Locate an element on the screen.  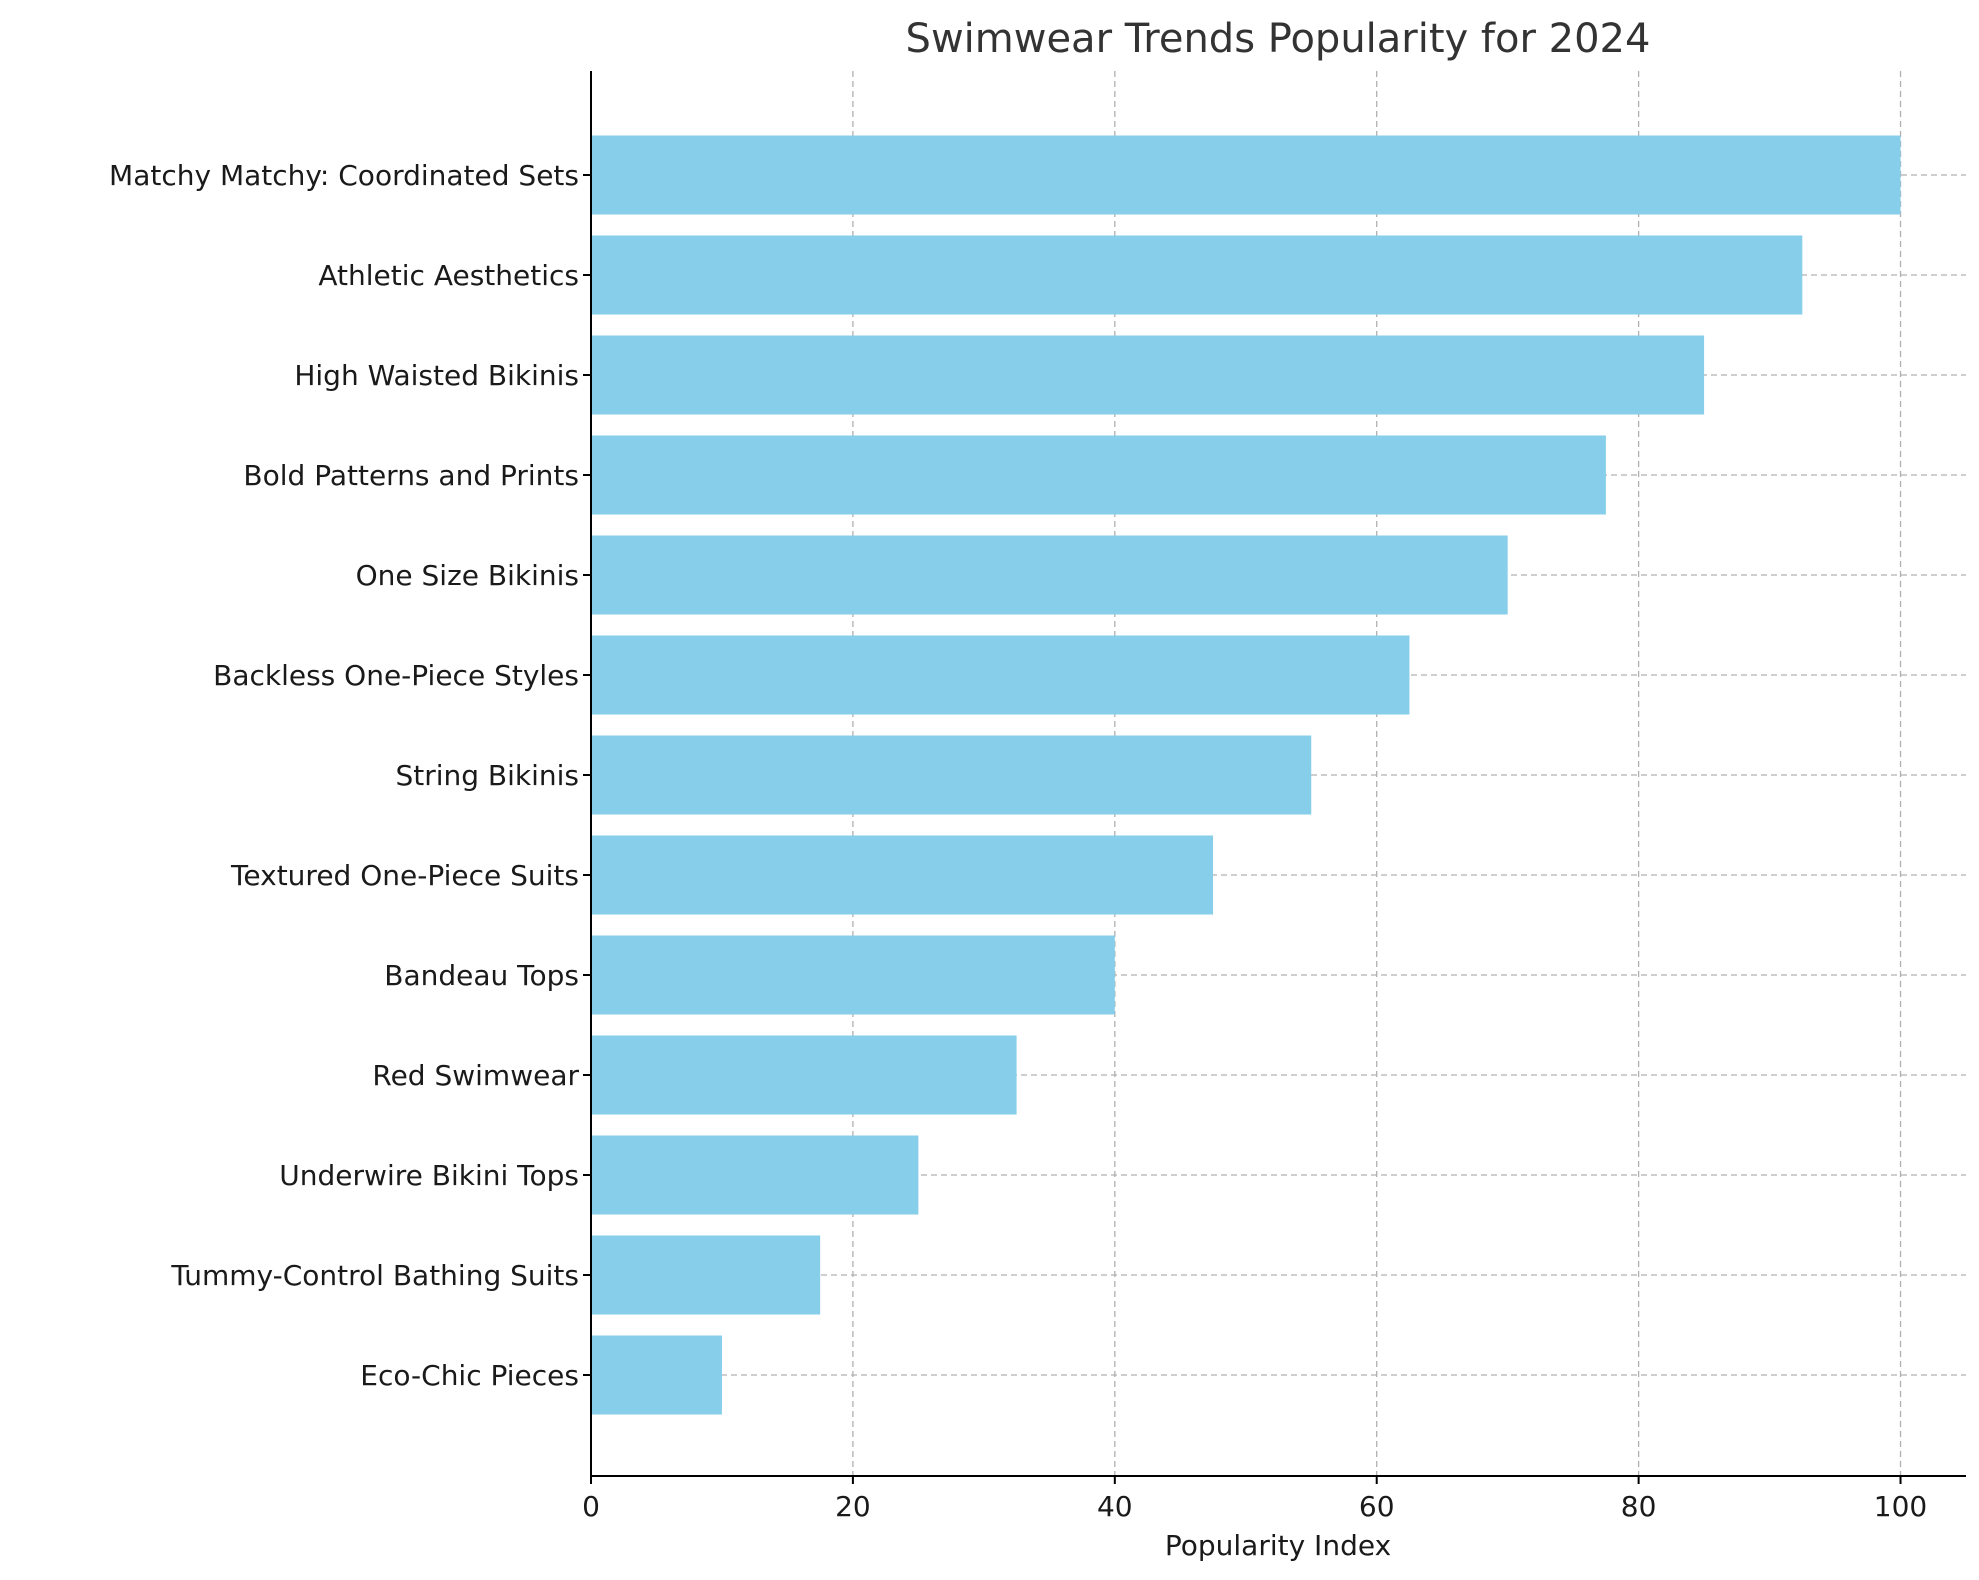
y-tick-label: Matchy Matchy: Coordinated Sets is located at coordinates (344, 175).